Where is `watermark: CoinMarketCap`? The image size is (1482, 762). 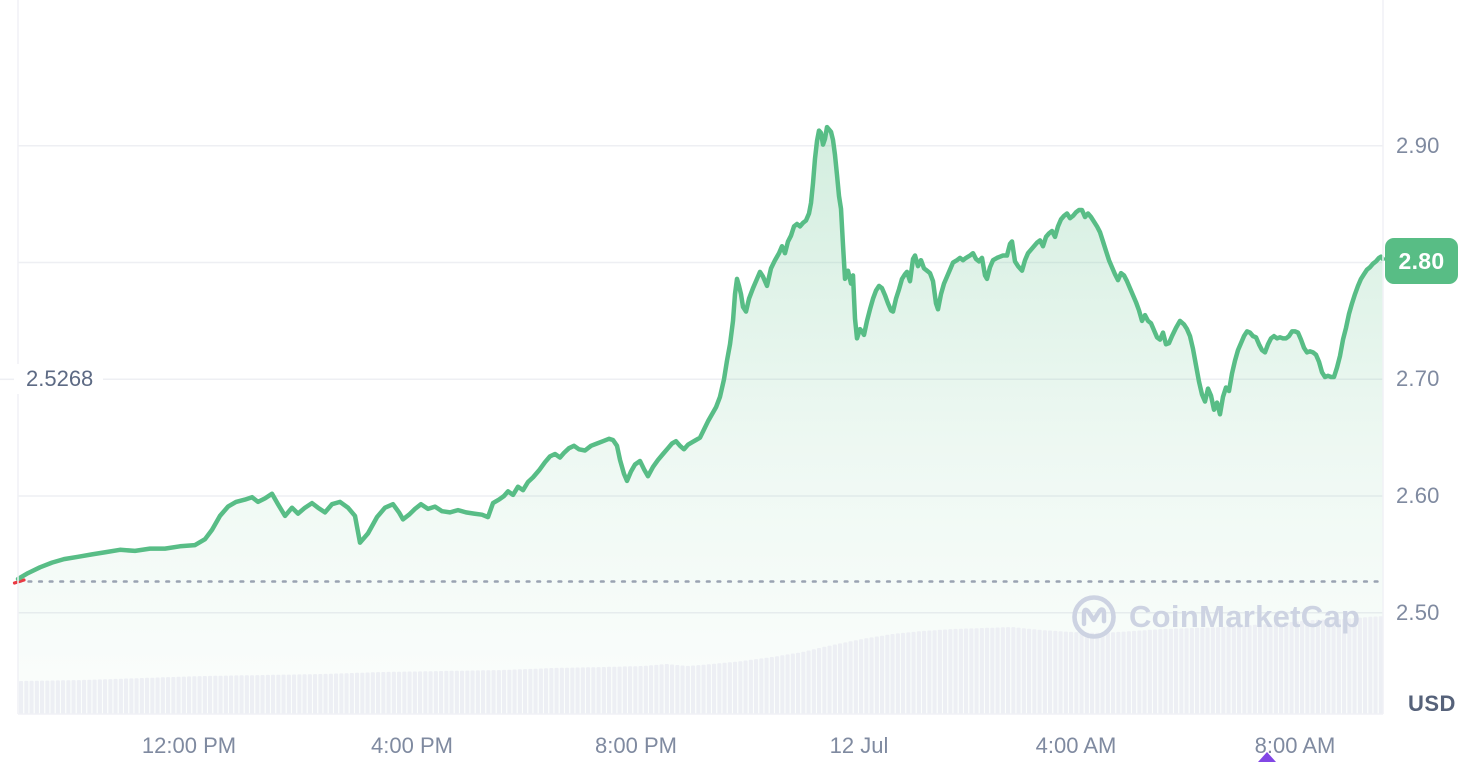 watermark: CoinMarketCap is located at coordinates (1215, 617).